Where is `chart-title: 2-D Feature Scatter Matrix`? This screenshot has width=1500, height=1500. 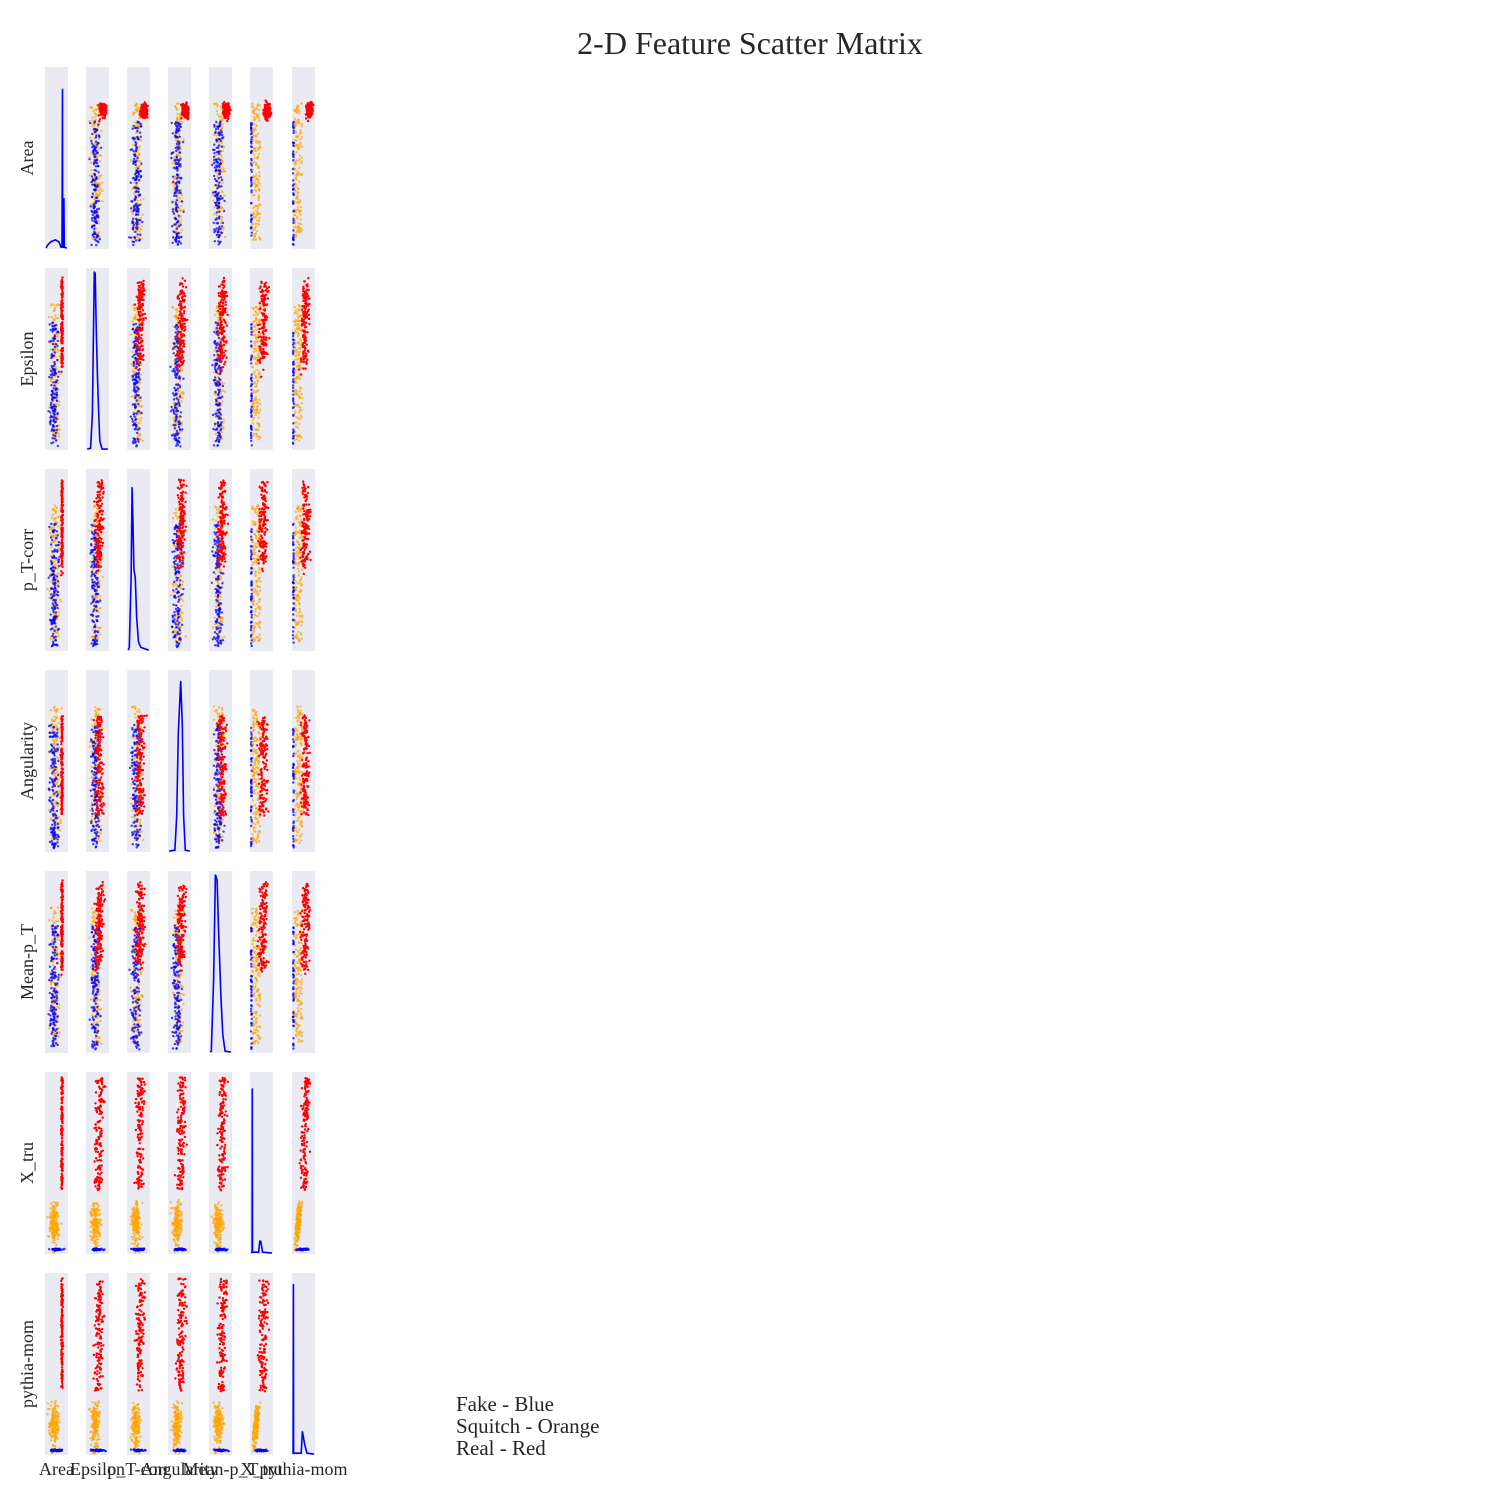 chart-title: 2-D Feature Scatter Matrix is located at coordinates (750, 43).